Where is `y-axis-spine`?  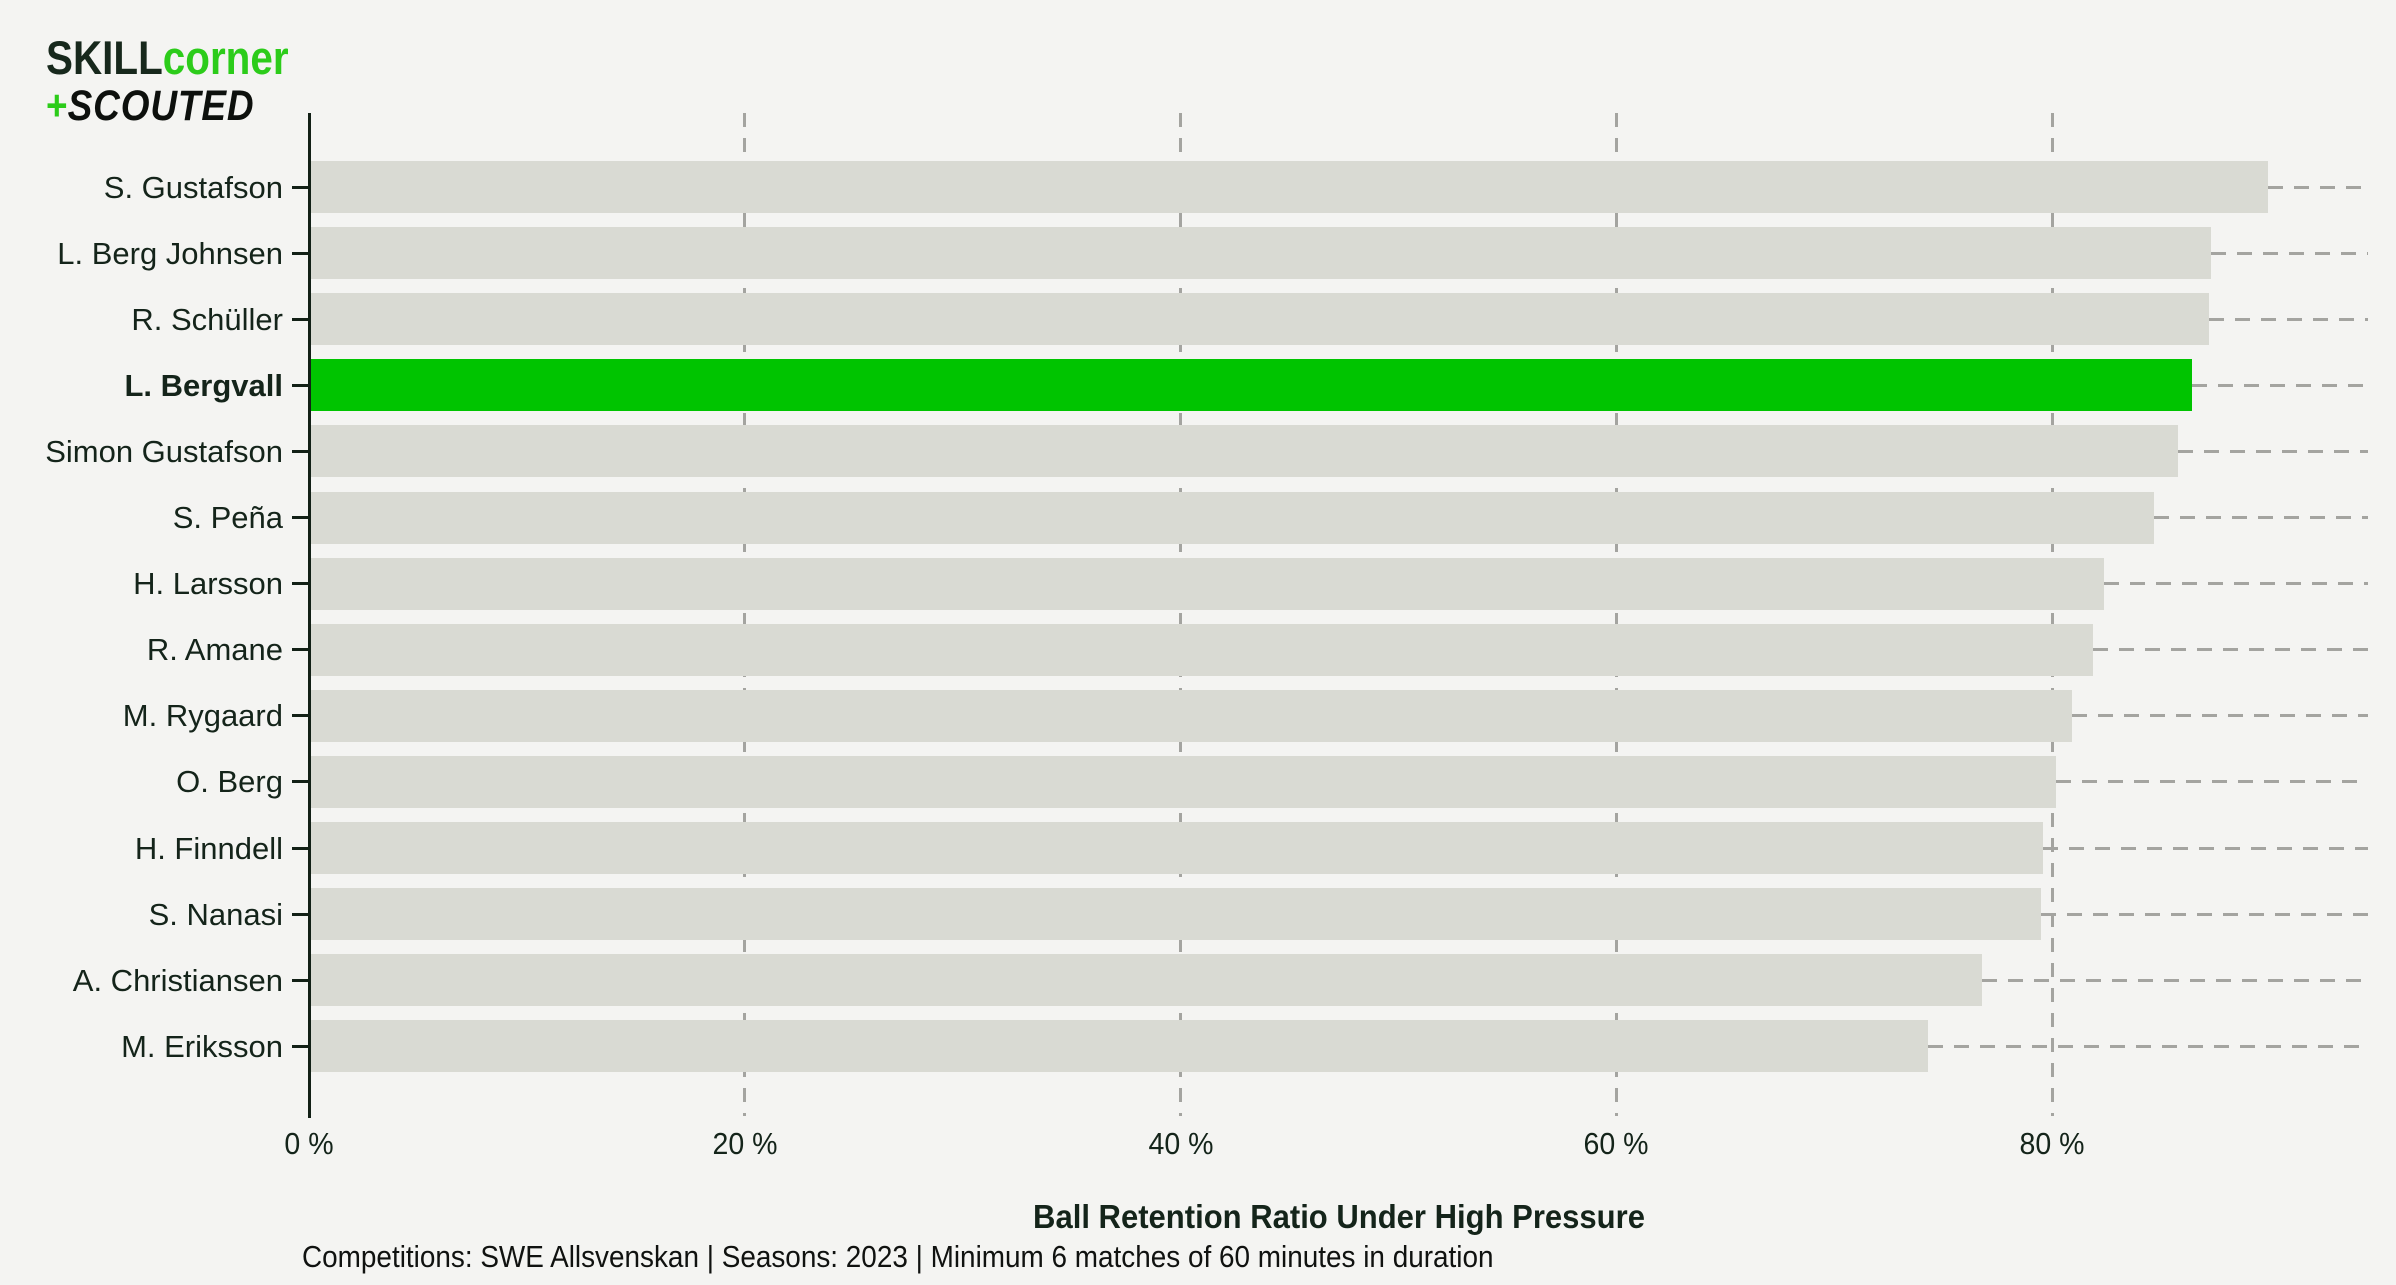
y-axis-spine is located at coordinates (309, 615).